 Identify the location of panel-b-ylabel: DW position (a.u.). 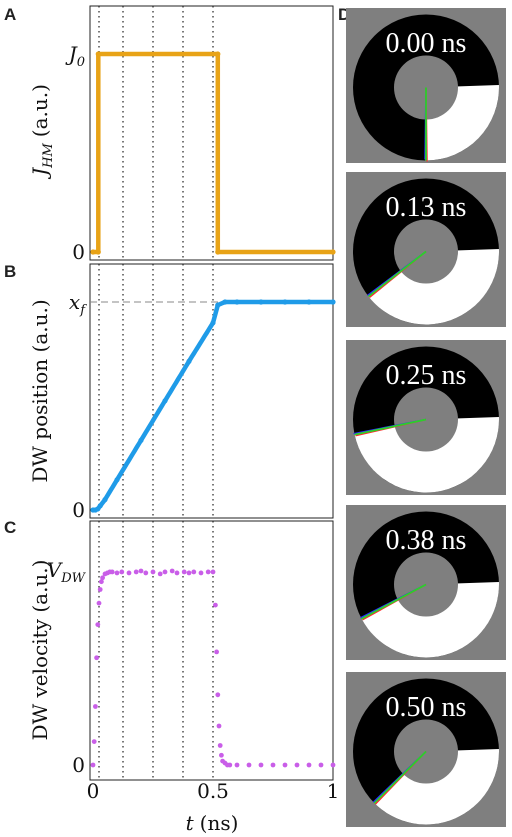
(40, 390).